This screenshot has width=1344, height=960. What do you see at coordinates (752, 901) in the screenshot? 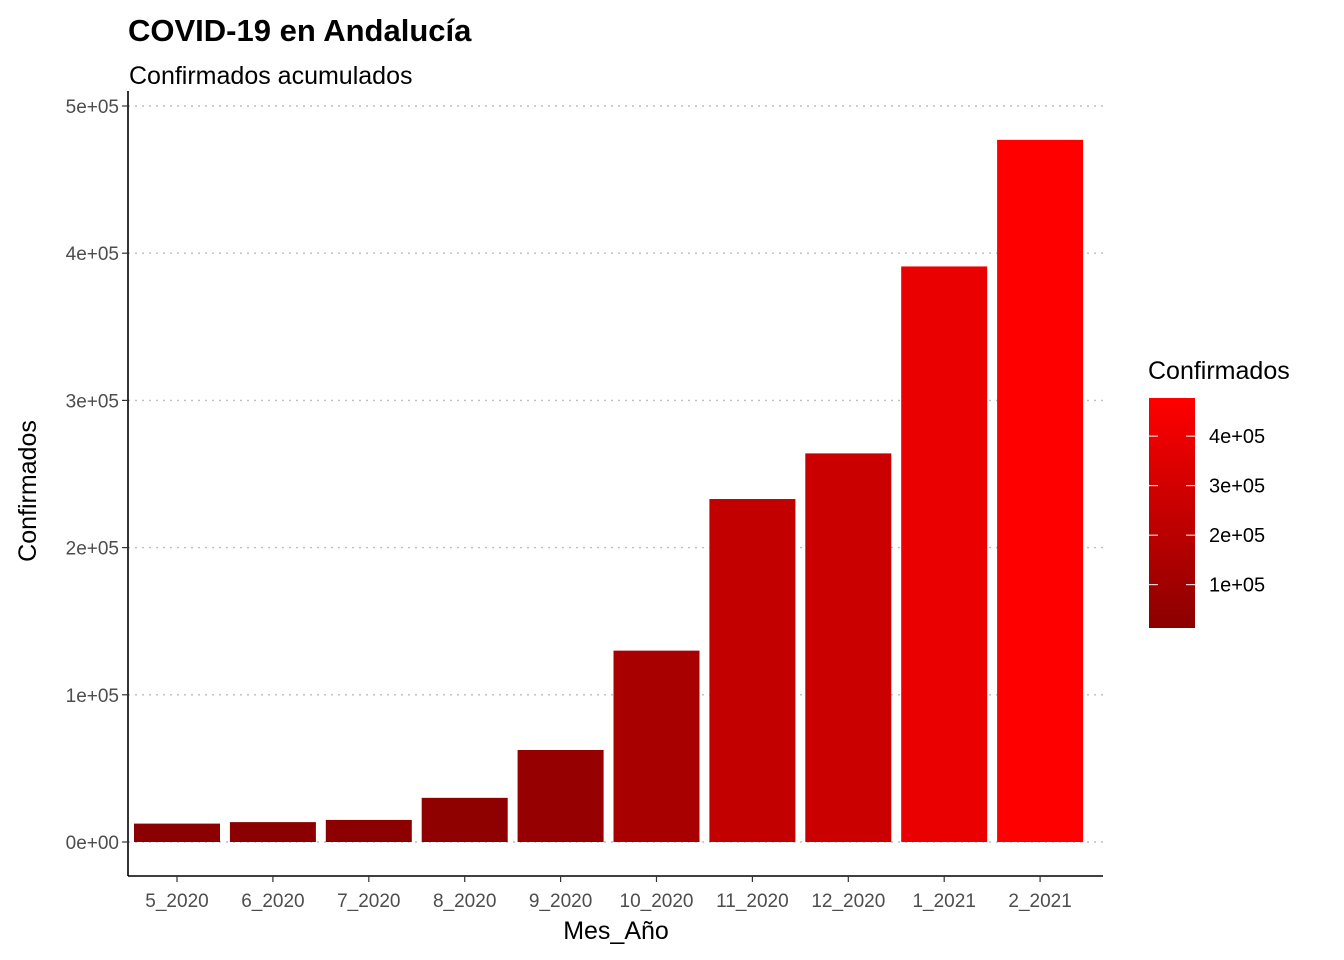
I see `x-tick-label: 11_2020` at bounding box center [752, 901].